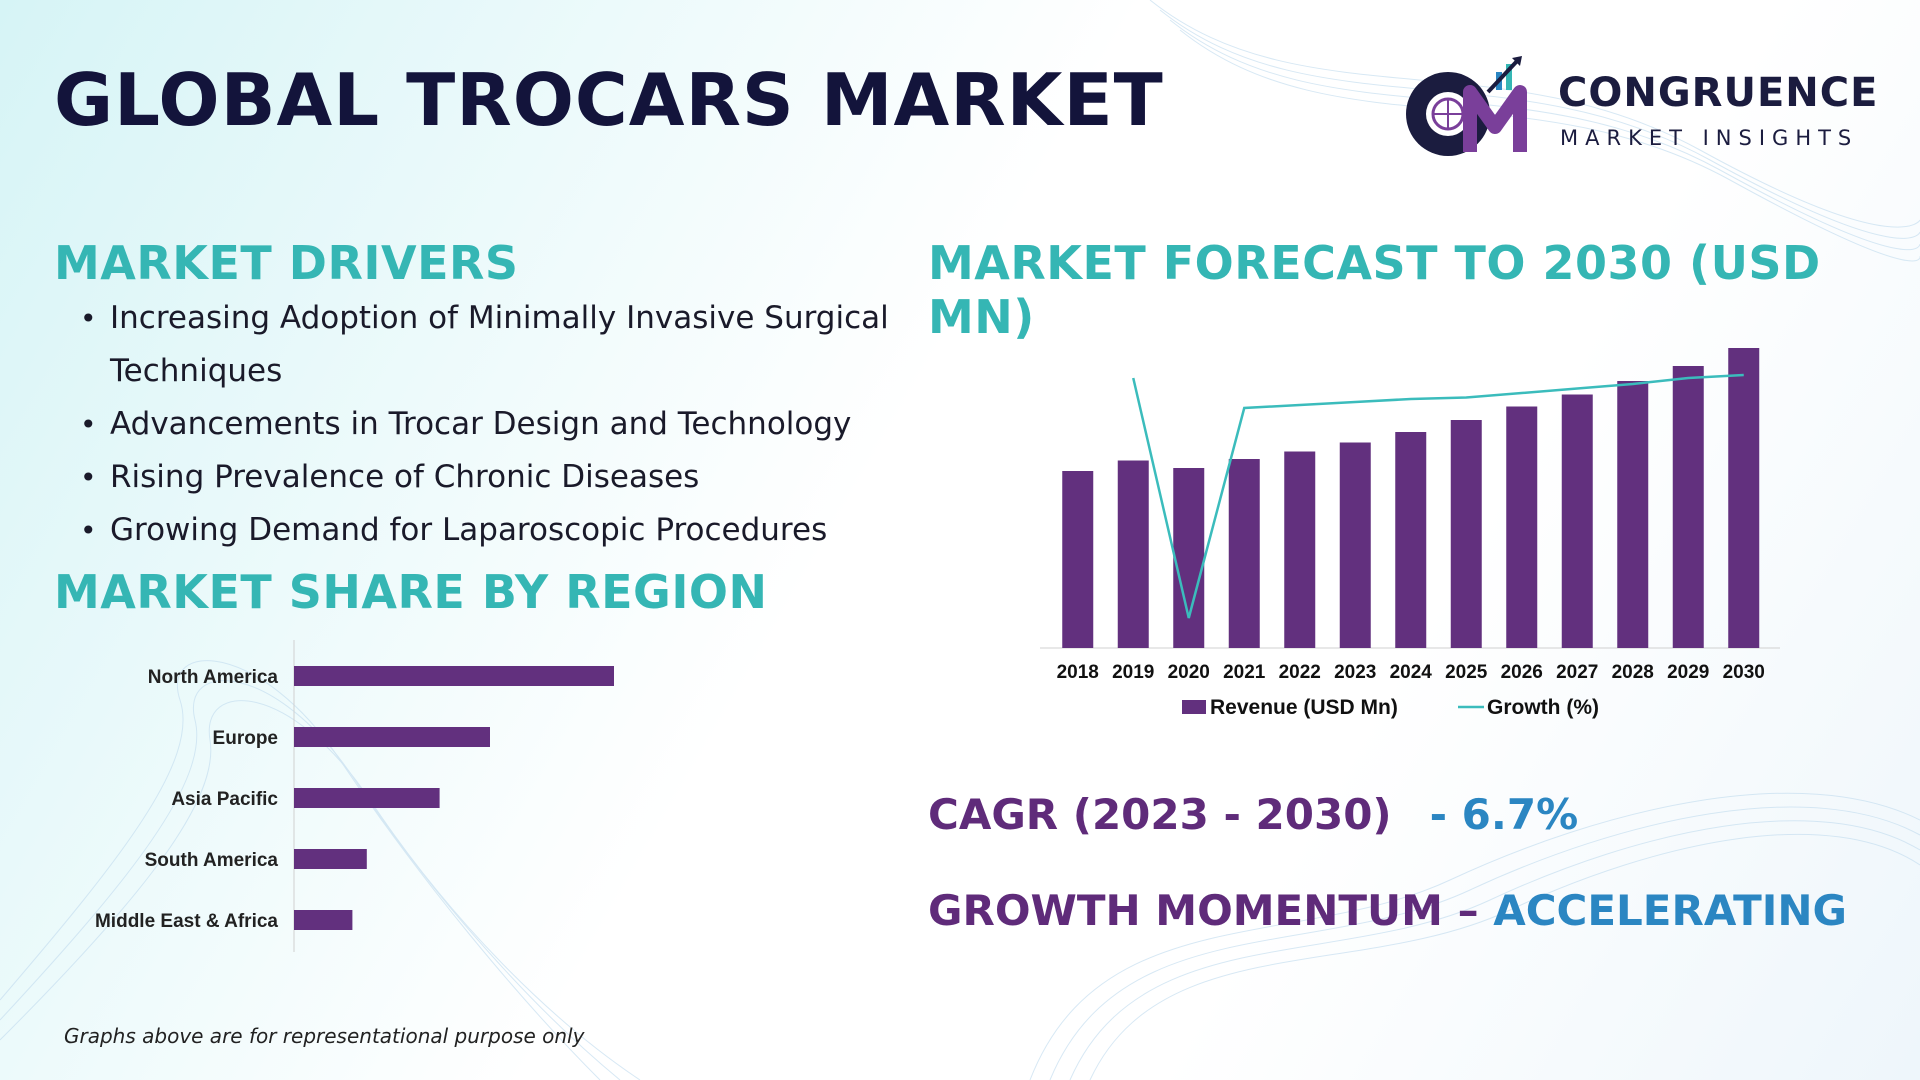  What do you see at coordinates (224, 799) in the screenshot?
I see `region-label: Asia Pacific` at bounding box center [224, 799].